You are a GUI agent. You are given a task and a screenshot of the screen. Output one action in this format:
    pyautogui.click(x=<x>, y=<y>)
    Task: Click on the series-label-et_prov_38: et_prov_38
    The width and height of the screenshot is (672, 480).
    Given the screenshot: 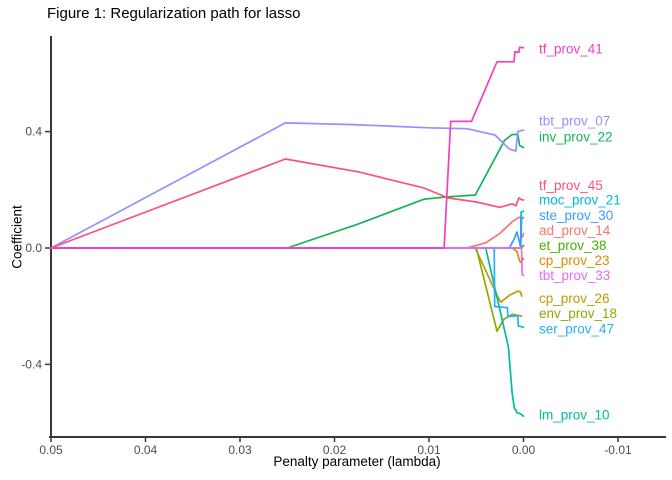 What is the action you would take?
    pyautogui.click(x=573, y=245)
    